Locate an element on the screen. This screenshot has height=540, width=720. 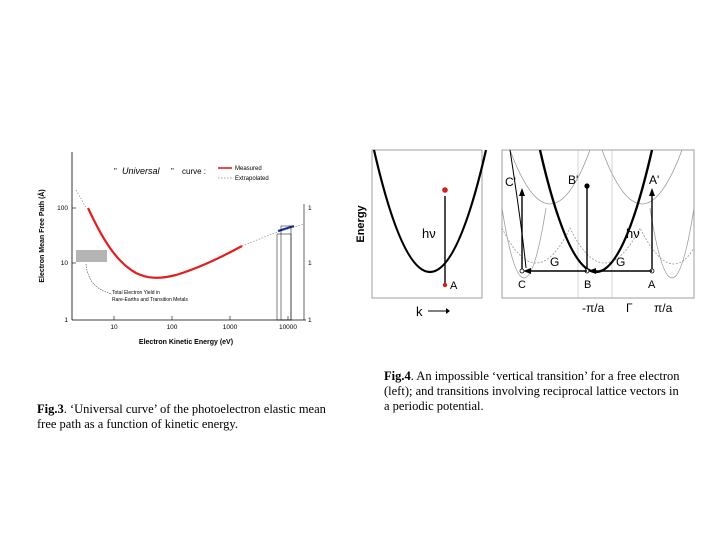
fig3-annotation-line1: Total Electron Yield in is located at coordinates (136, 293).